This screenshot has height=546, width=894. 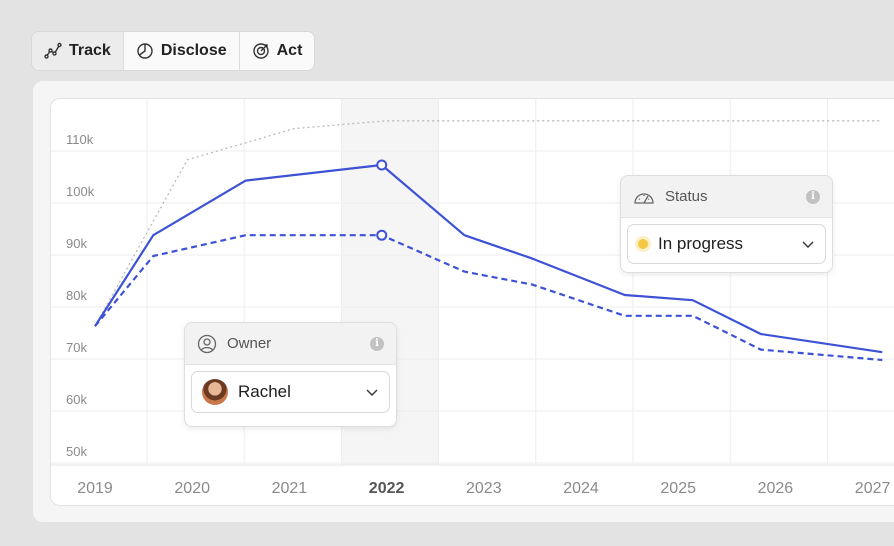 I want to click on status-card: Status i In progress, so click(x=726, y=224).